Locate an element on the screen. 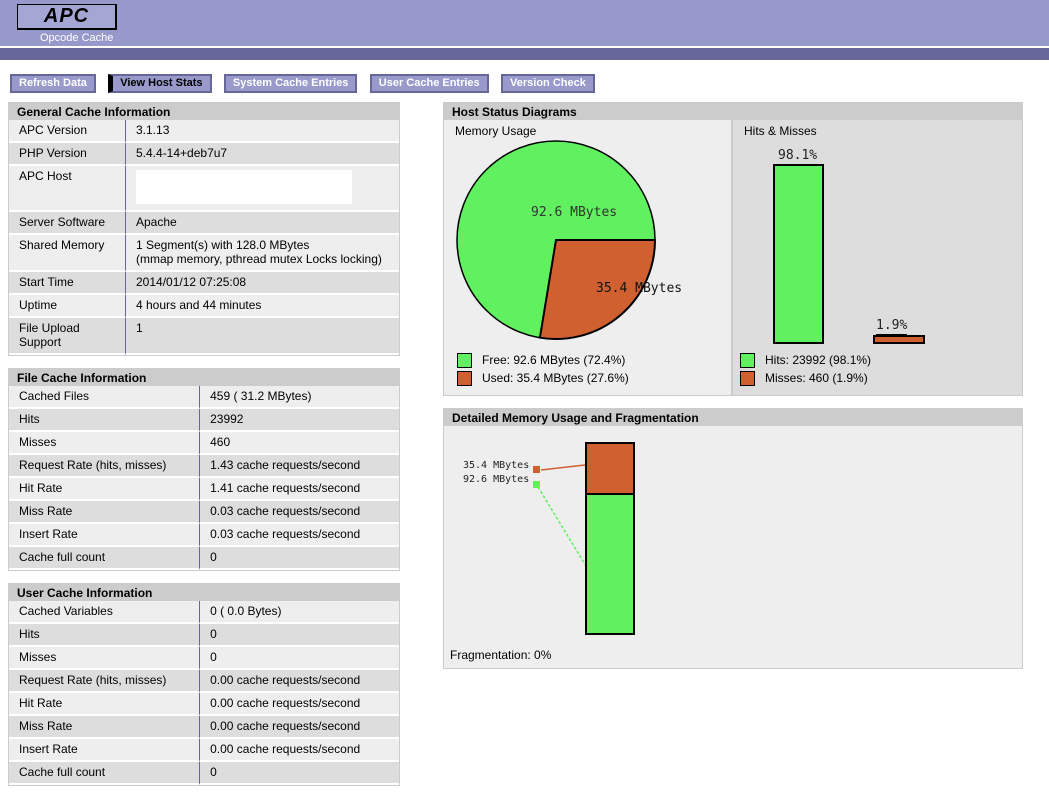 The height and width of the screenshot is (798, 1049). row-value: 459 ( 31.2 MBytes) is located at coordinates (299, 397).